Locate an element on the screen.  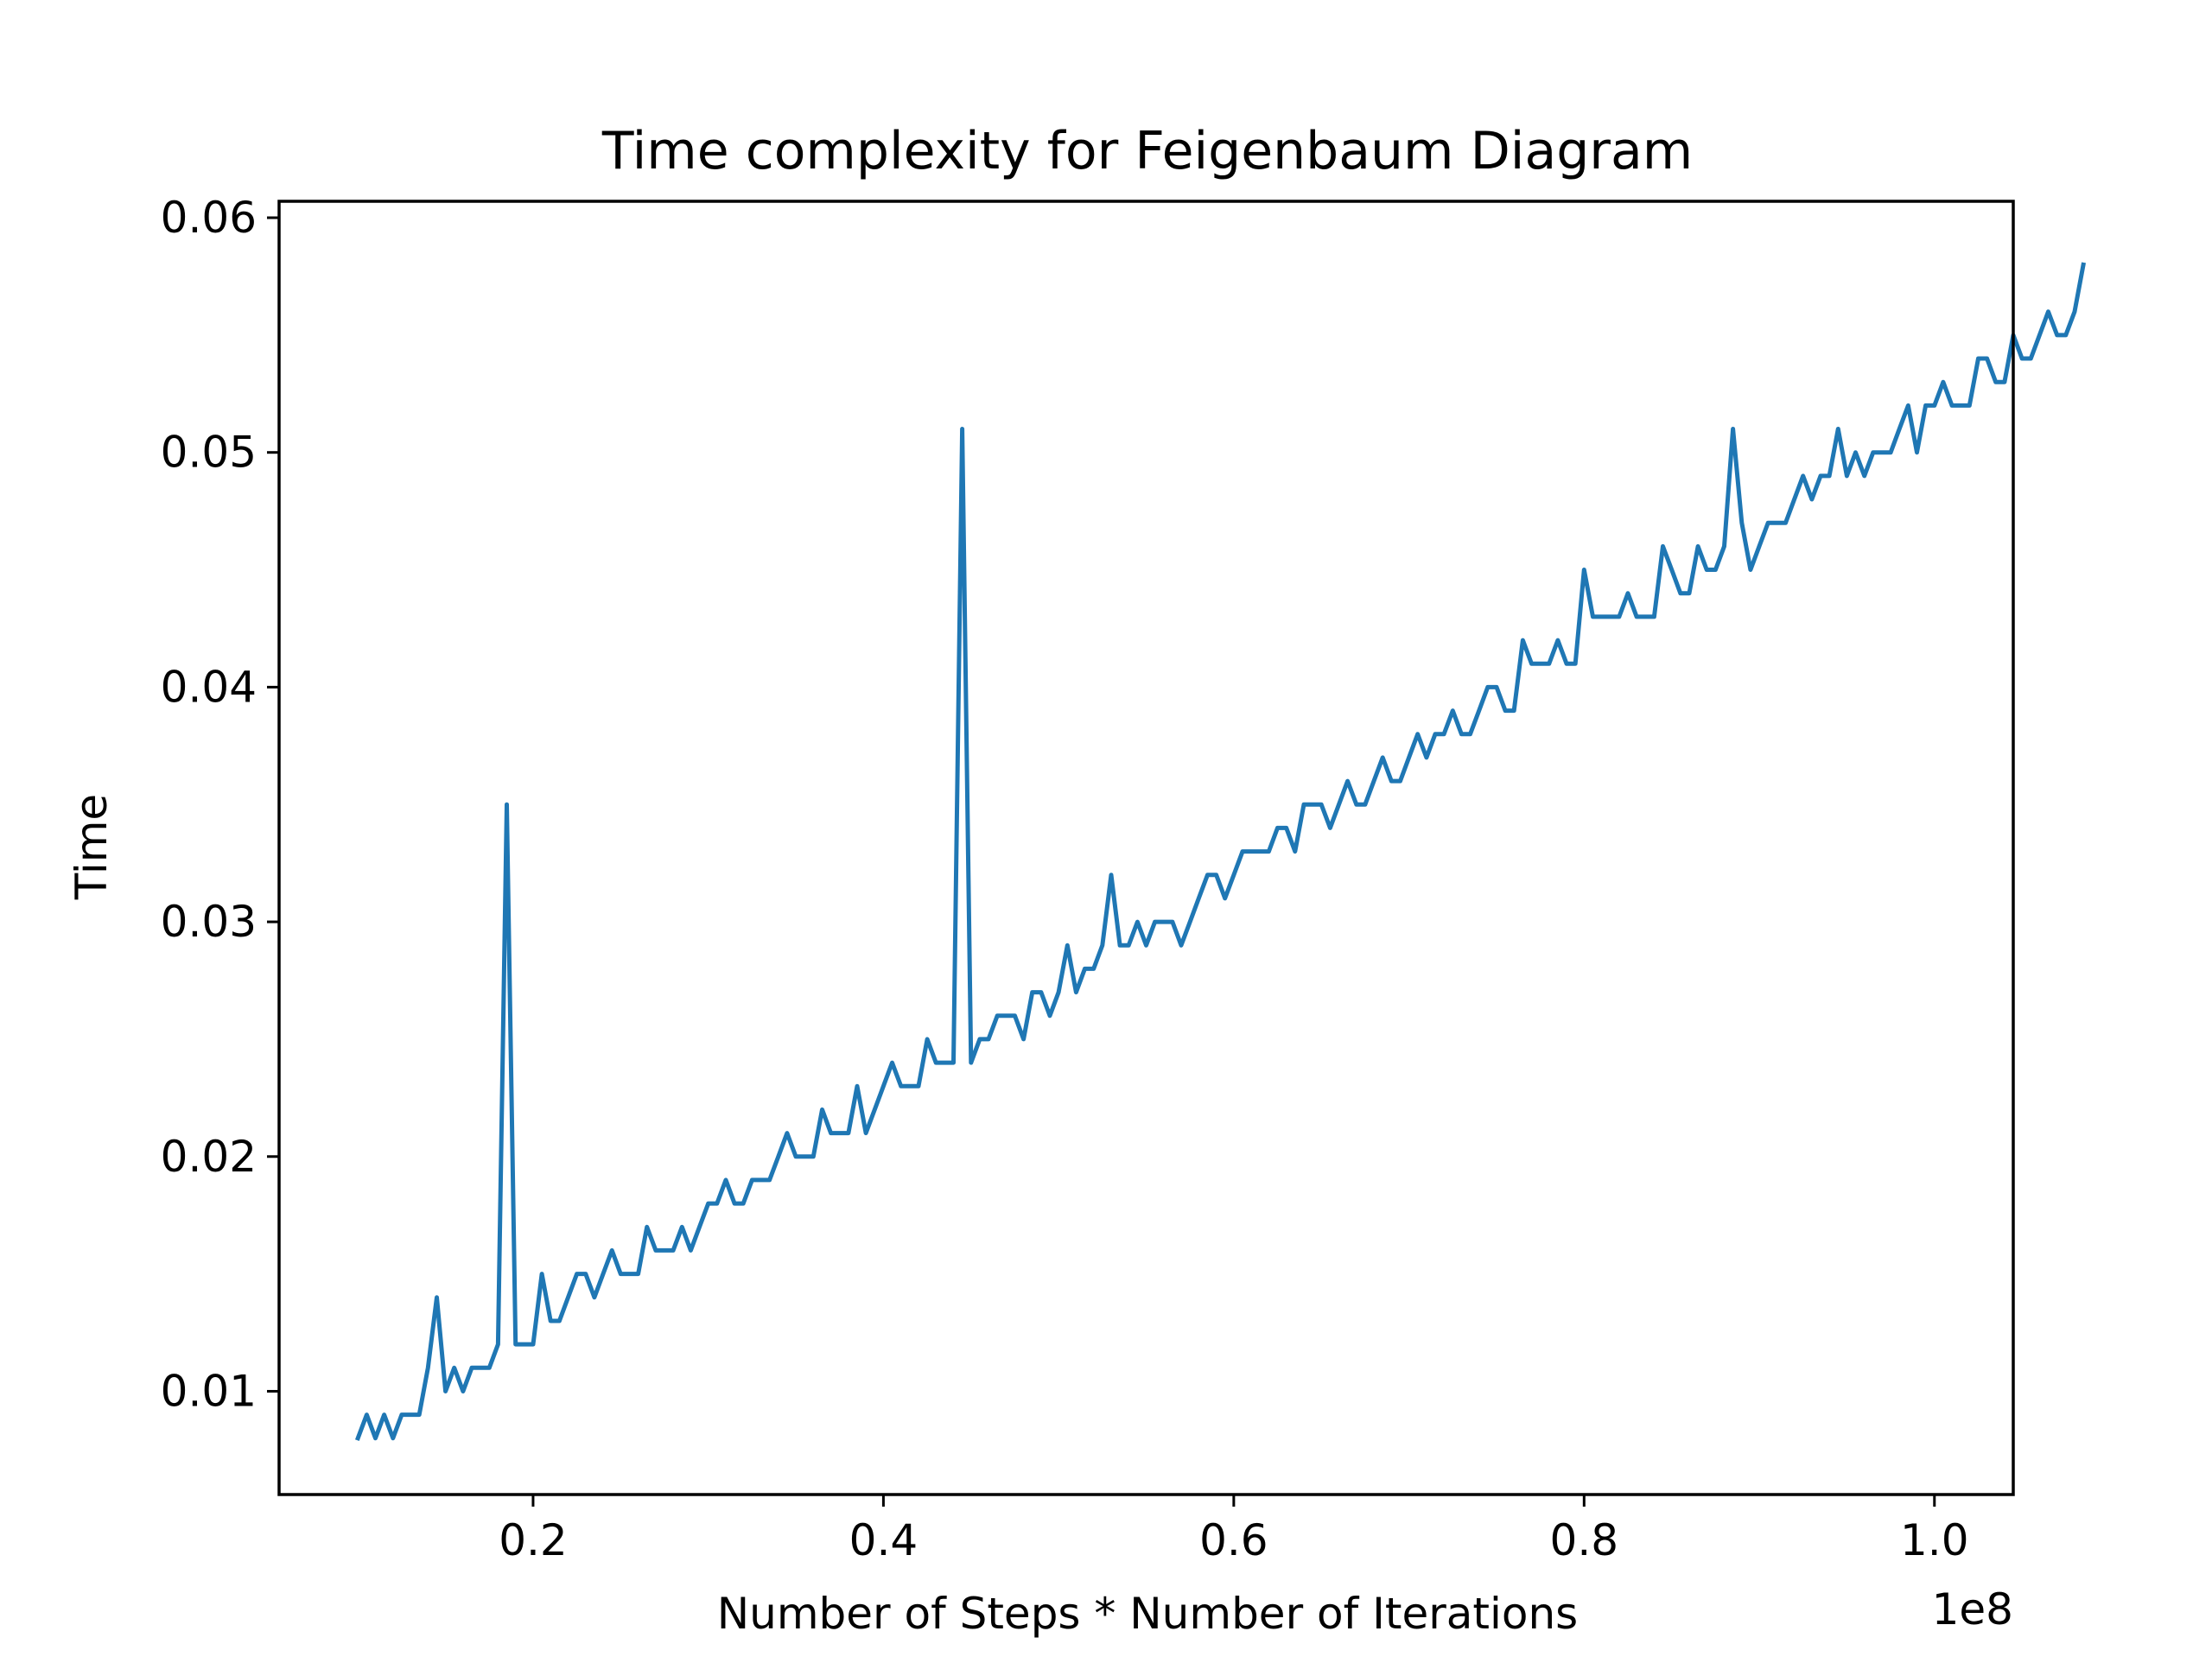
y-tick-label: 0.01 is located at coordinates (209, 1391).